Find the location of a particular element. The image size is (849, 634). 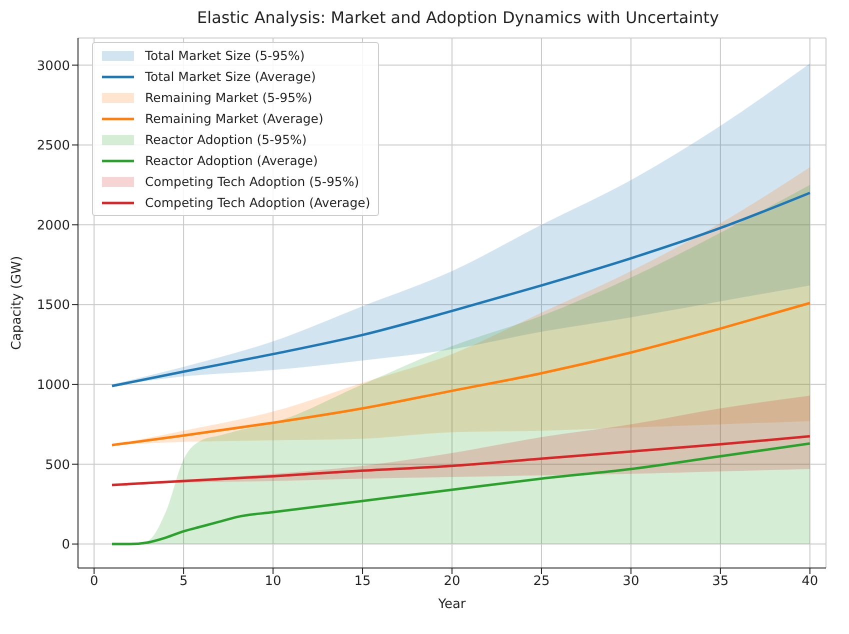

y-tick-label: 500 is located at coordinates (57, 465).